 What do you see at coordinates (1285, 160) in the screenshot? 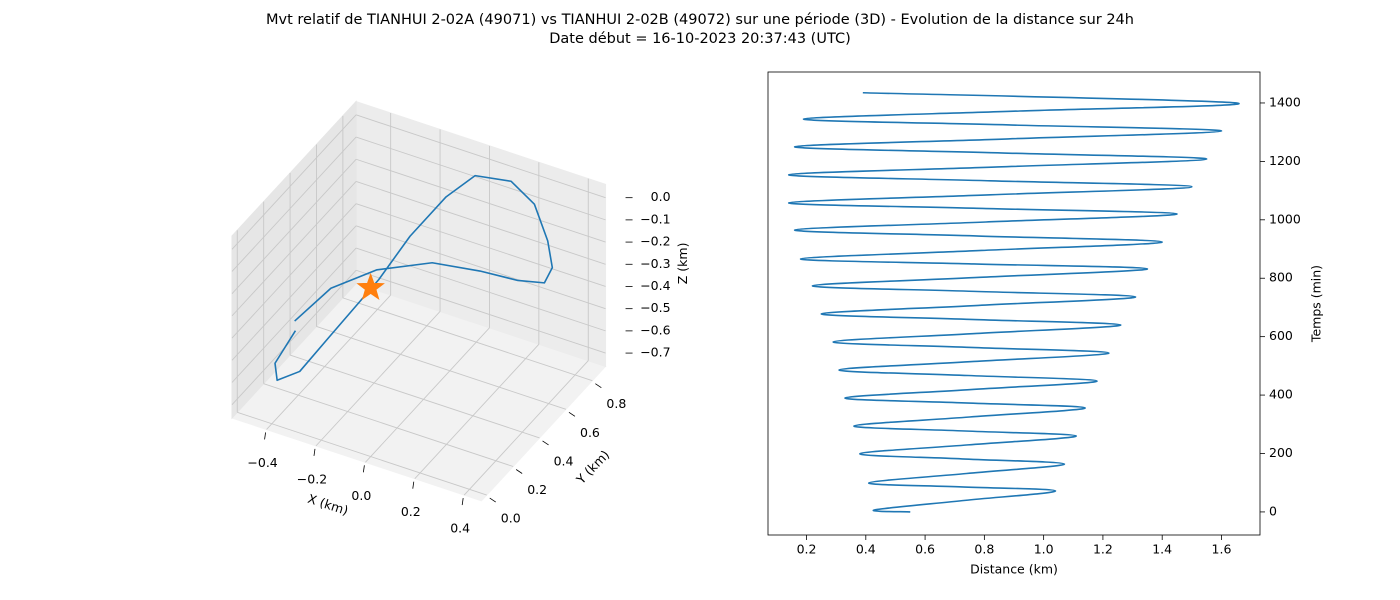
I see `y-tick-label: 1200` at bounding box center [1285, 160].